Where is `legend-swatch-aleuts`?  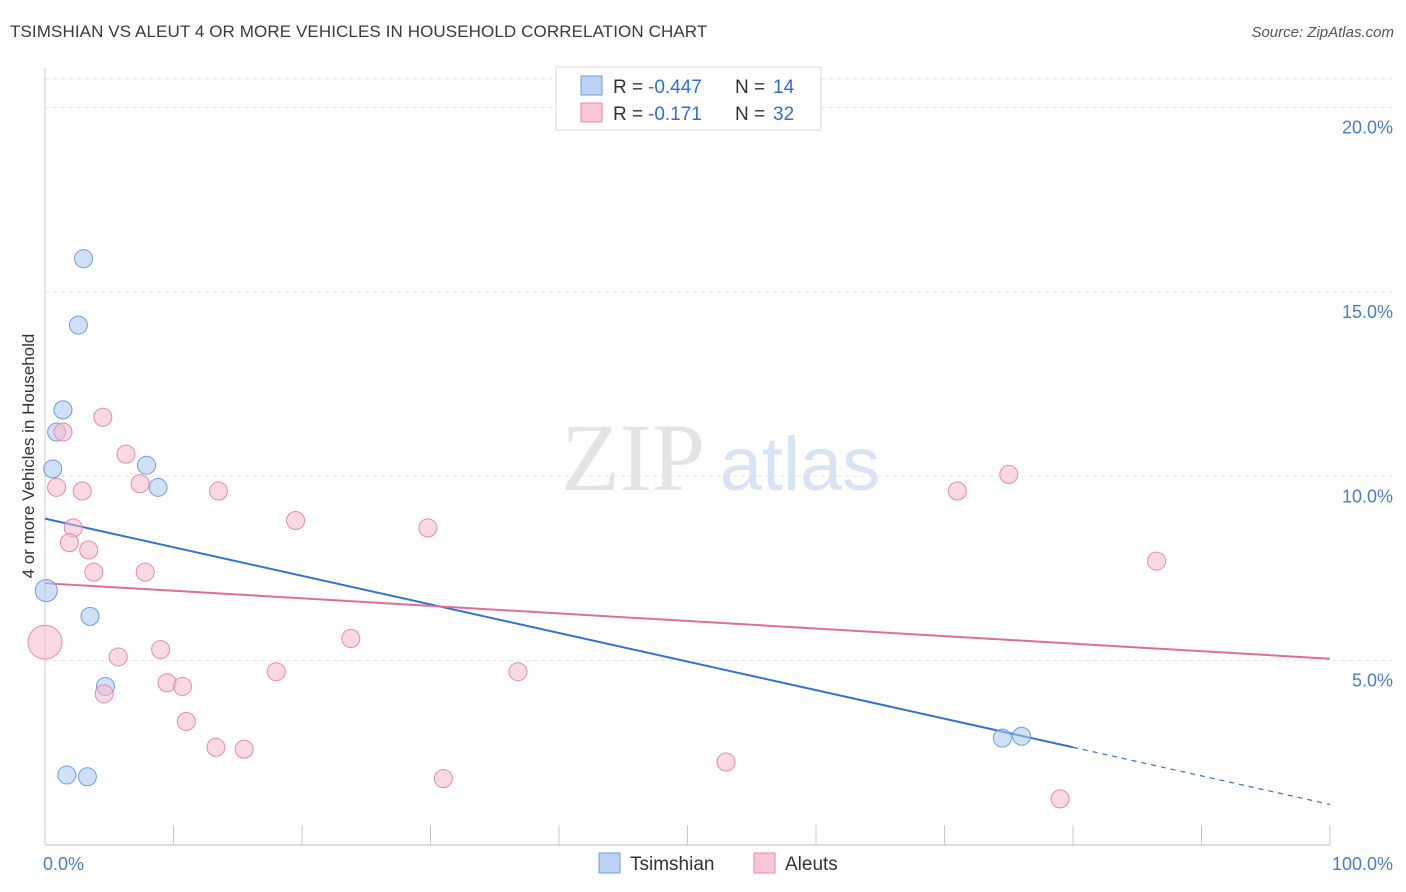 legend-swatch-aleuts is located at coordinates (591, 112).